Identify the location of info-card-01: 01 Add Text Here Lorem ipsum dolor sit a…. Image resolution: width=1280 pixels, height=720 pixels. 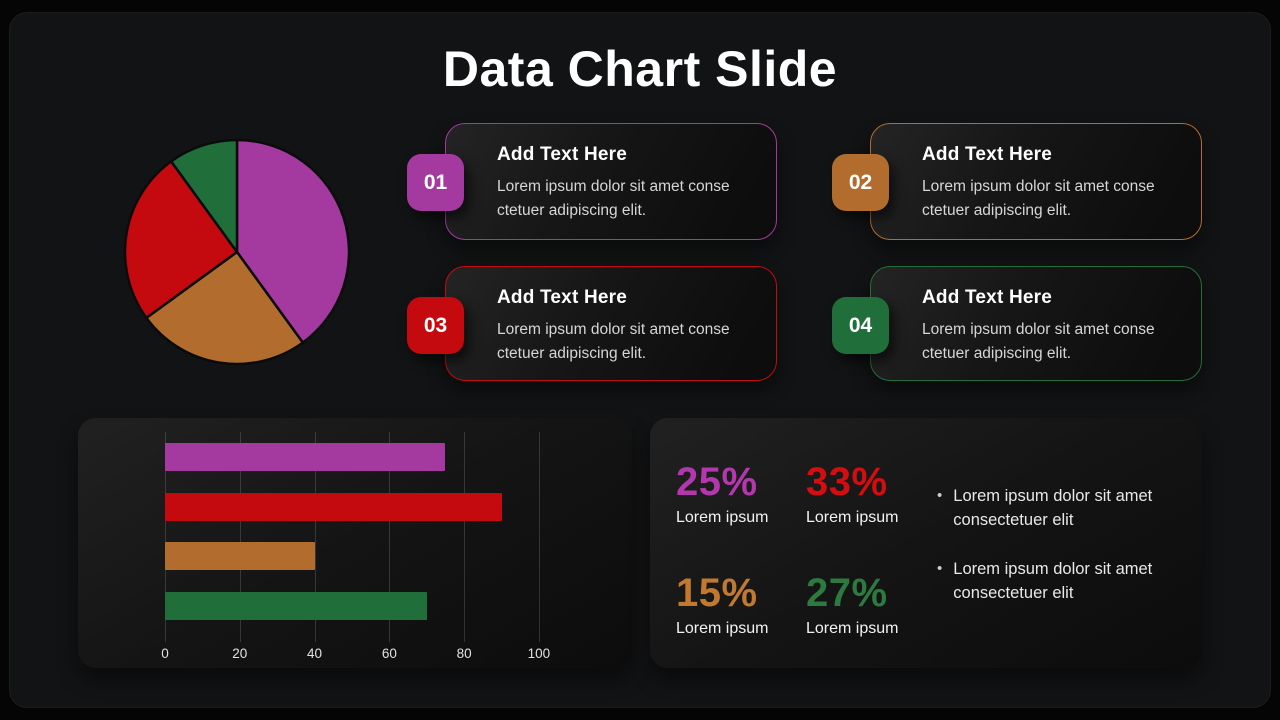
(592, 181).